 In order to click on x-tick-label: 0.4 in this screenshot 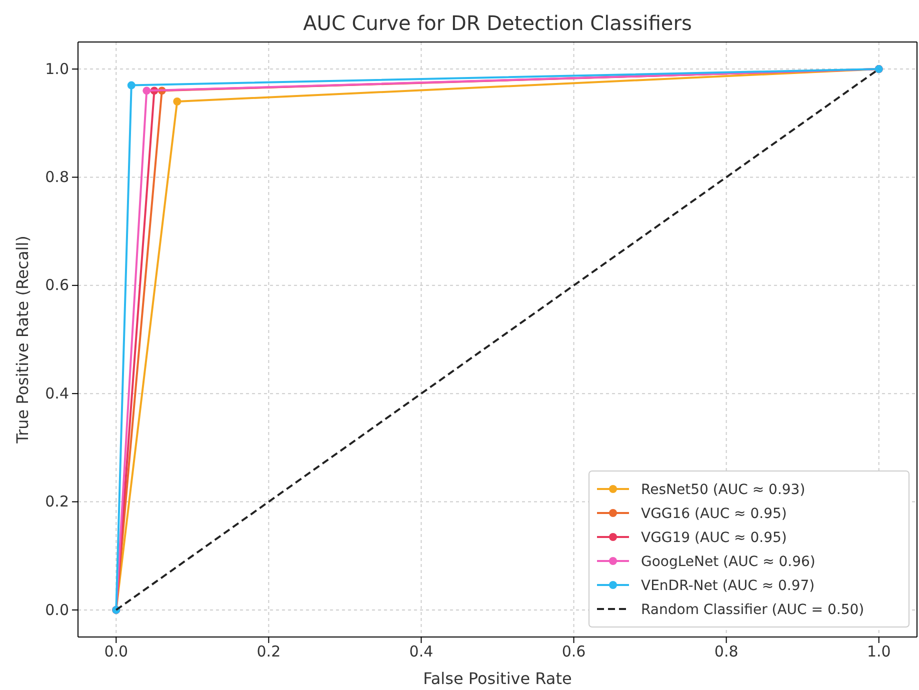, I will do `click(421, 651)`.